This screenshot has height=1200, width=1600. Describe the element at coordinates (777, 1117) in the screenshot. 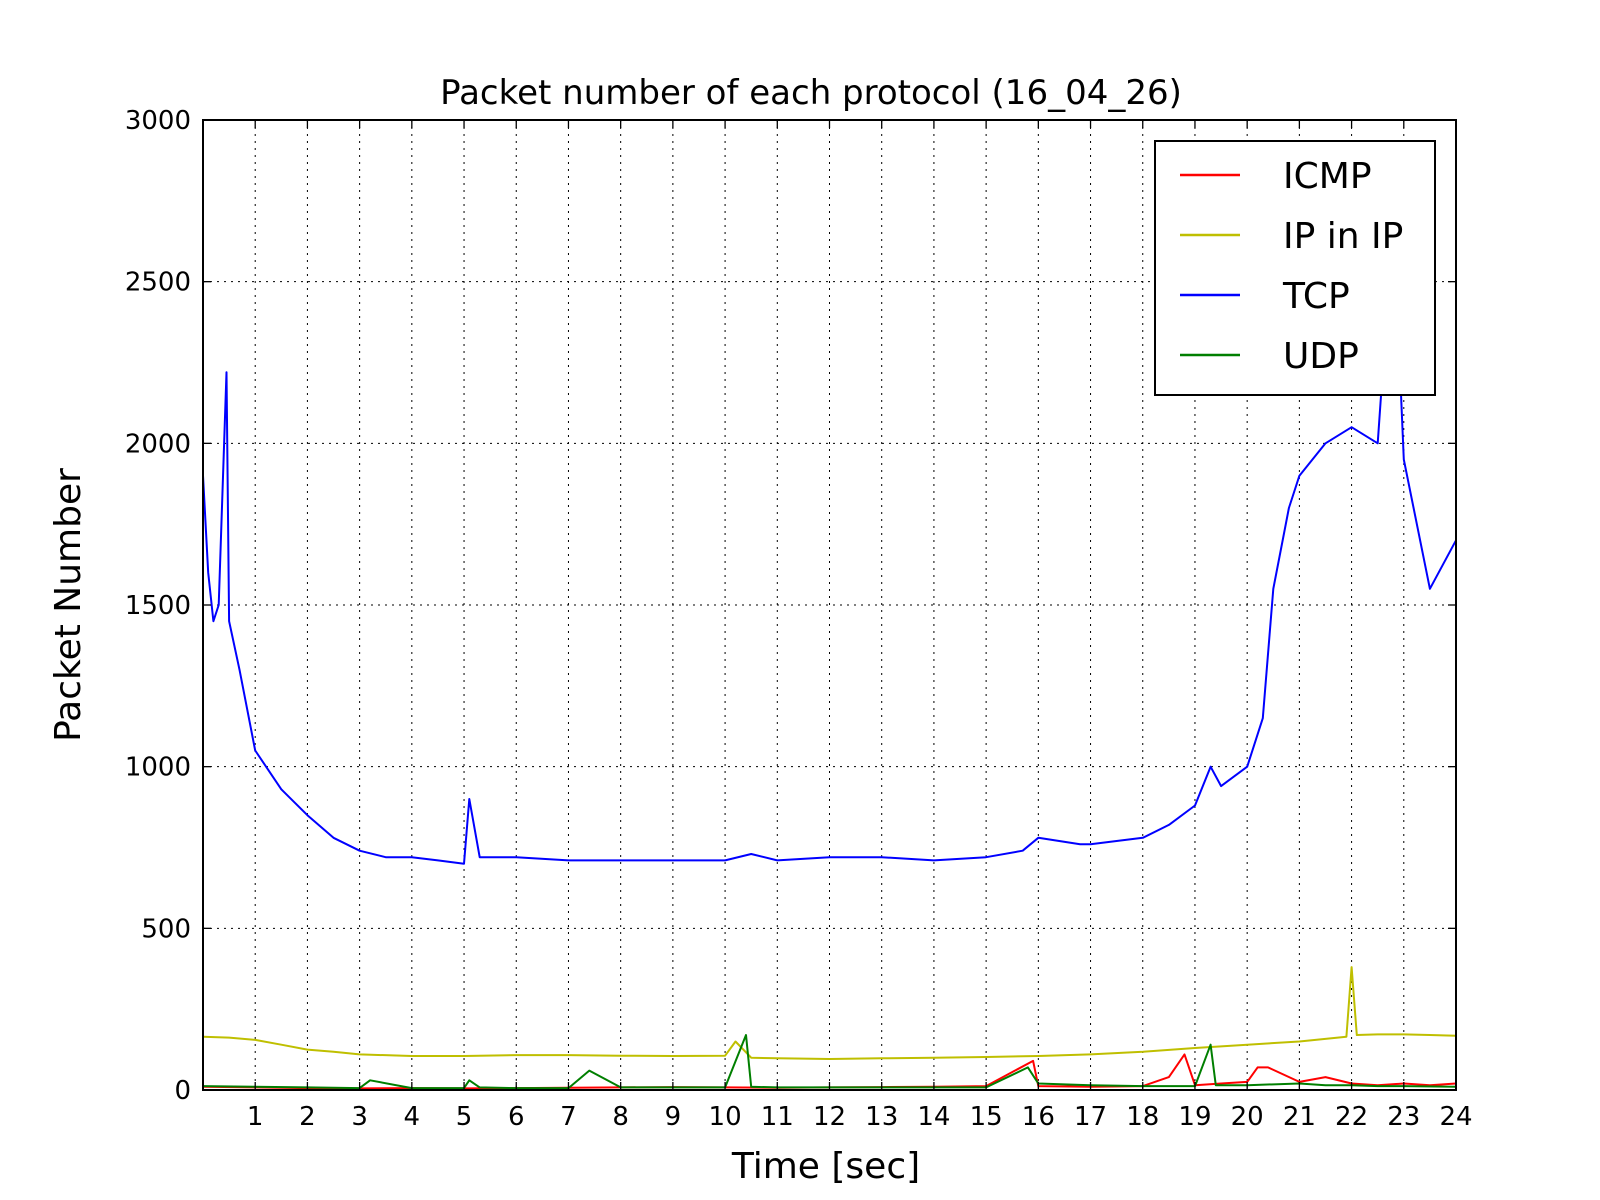

I see `x-tick-label: 11` at that location.